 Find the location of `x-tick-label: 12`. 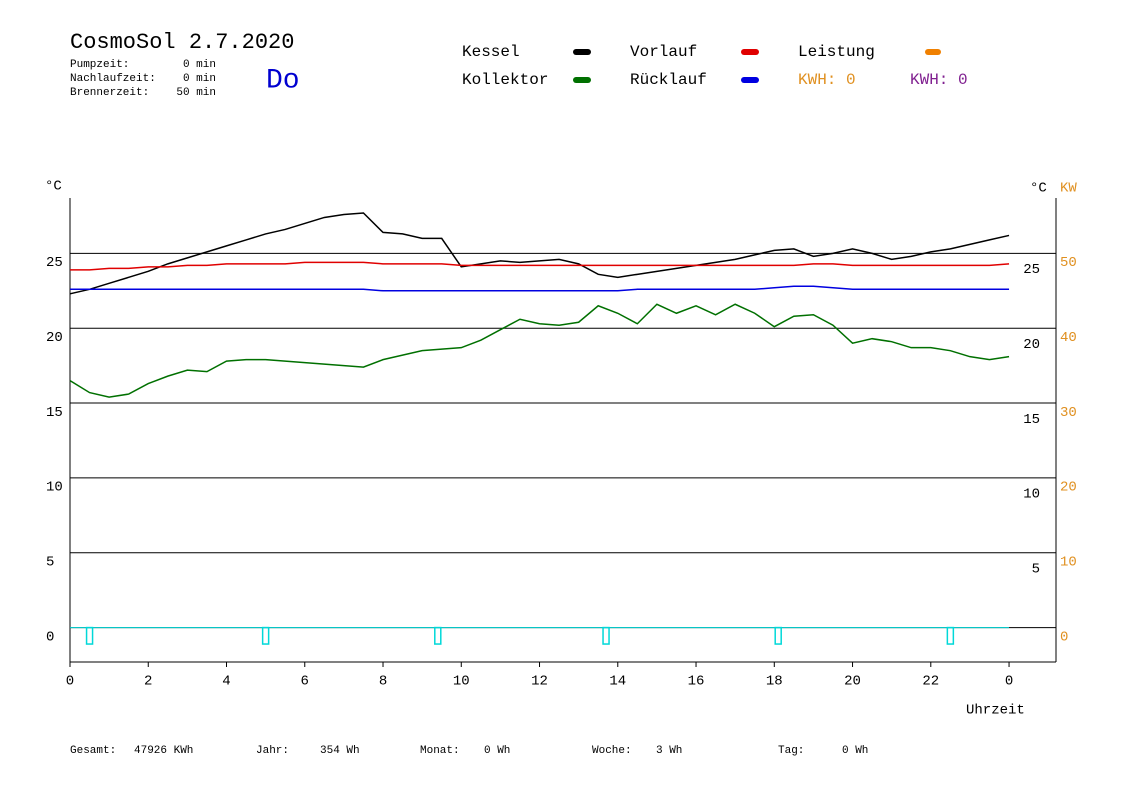

x-tick-label: 12 is located at coordinates (539, 682).